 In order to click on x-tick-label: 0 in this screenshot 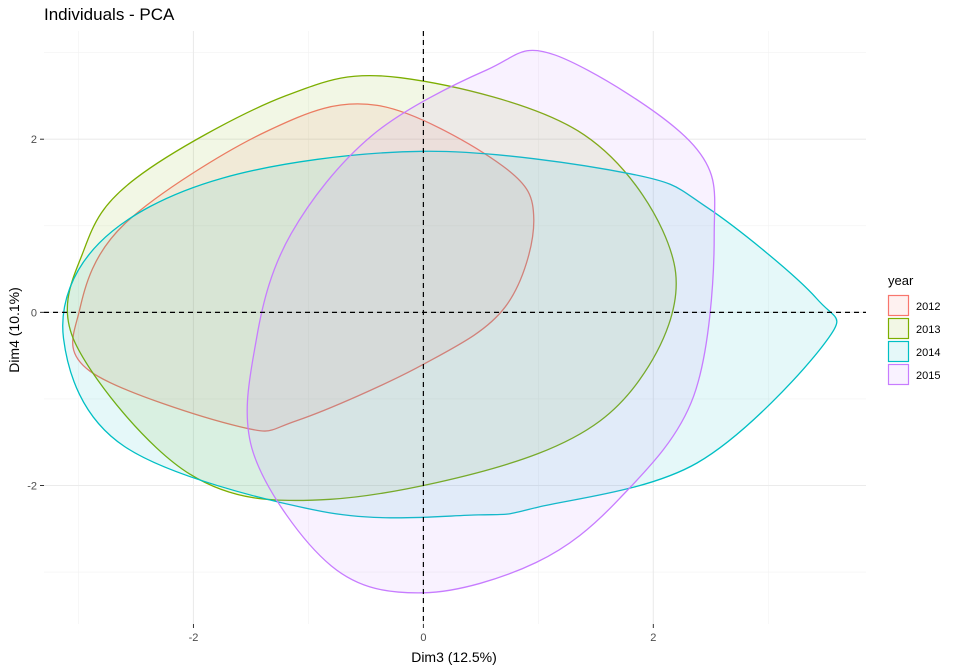, I will do `click(423, 638)`.